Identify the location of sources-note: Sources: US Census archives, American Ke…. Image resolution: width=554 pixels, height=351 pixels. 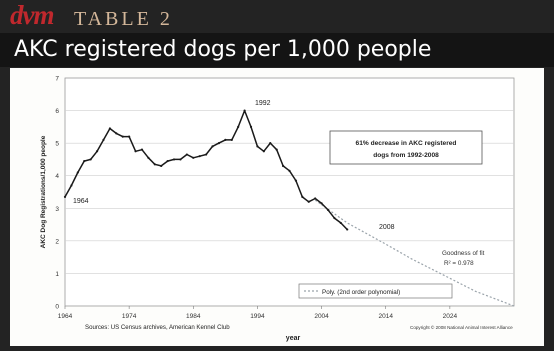
(157, 327).